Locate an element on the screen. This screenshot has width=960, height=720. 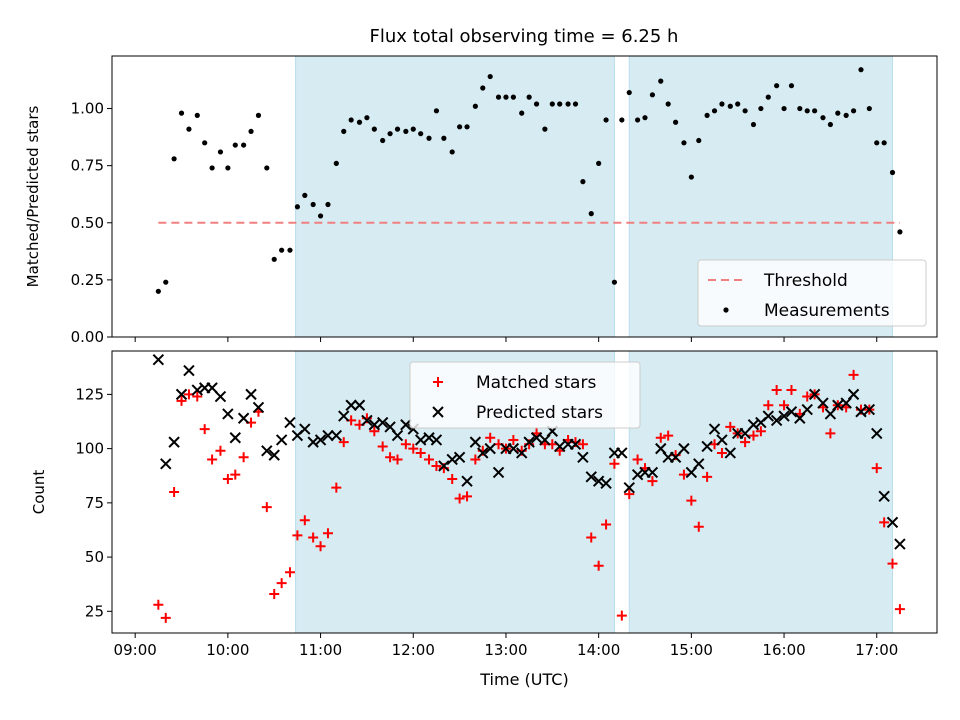
x-axis-label: Time (UTC) is located at coordinates (523, 679).